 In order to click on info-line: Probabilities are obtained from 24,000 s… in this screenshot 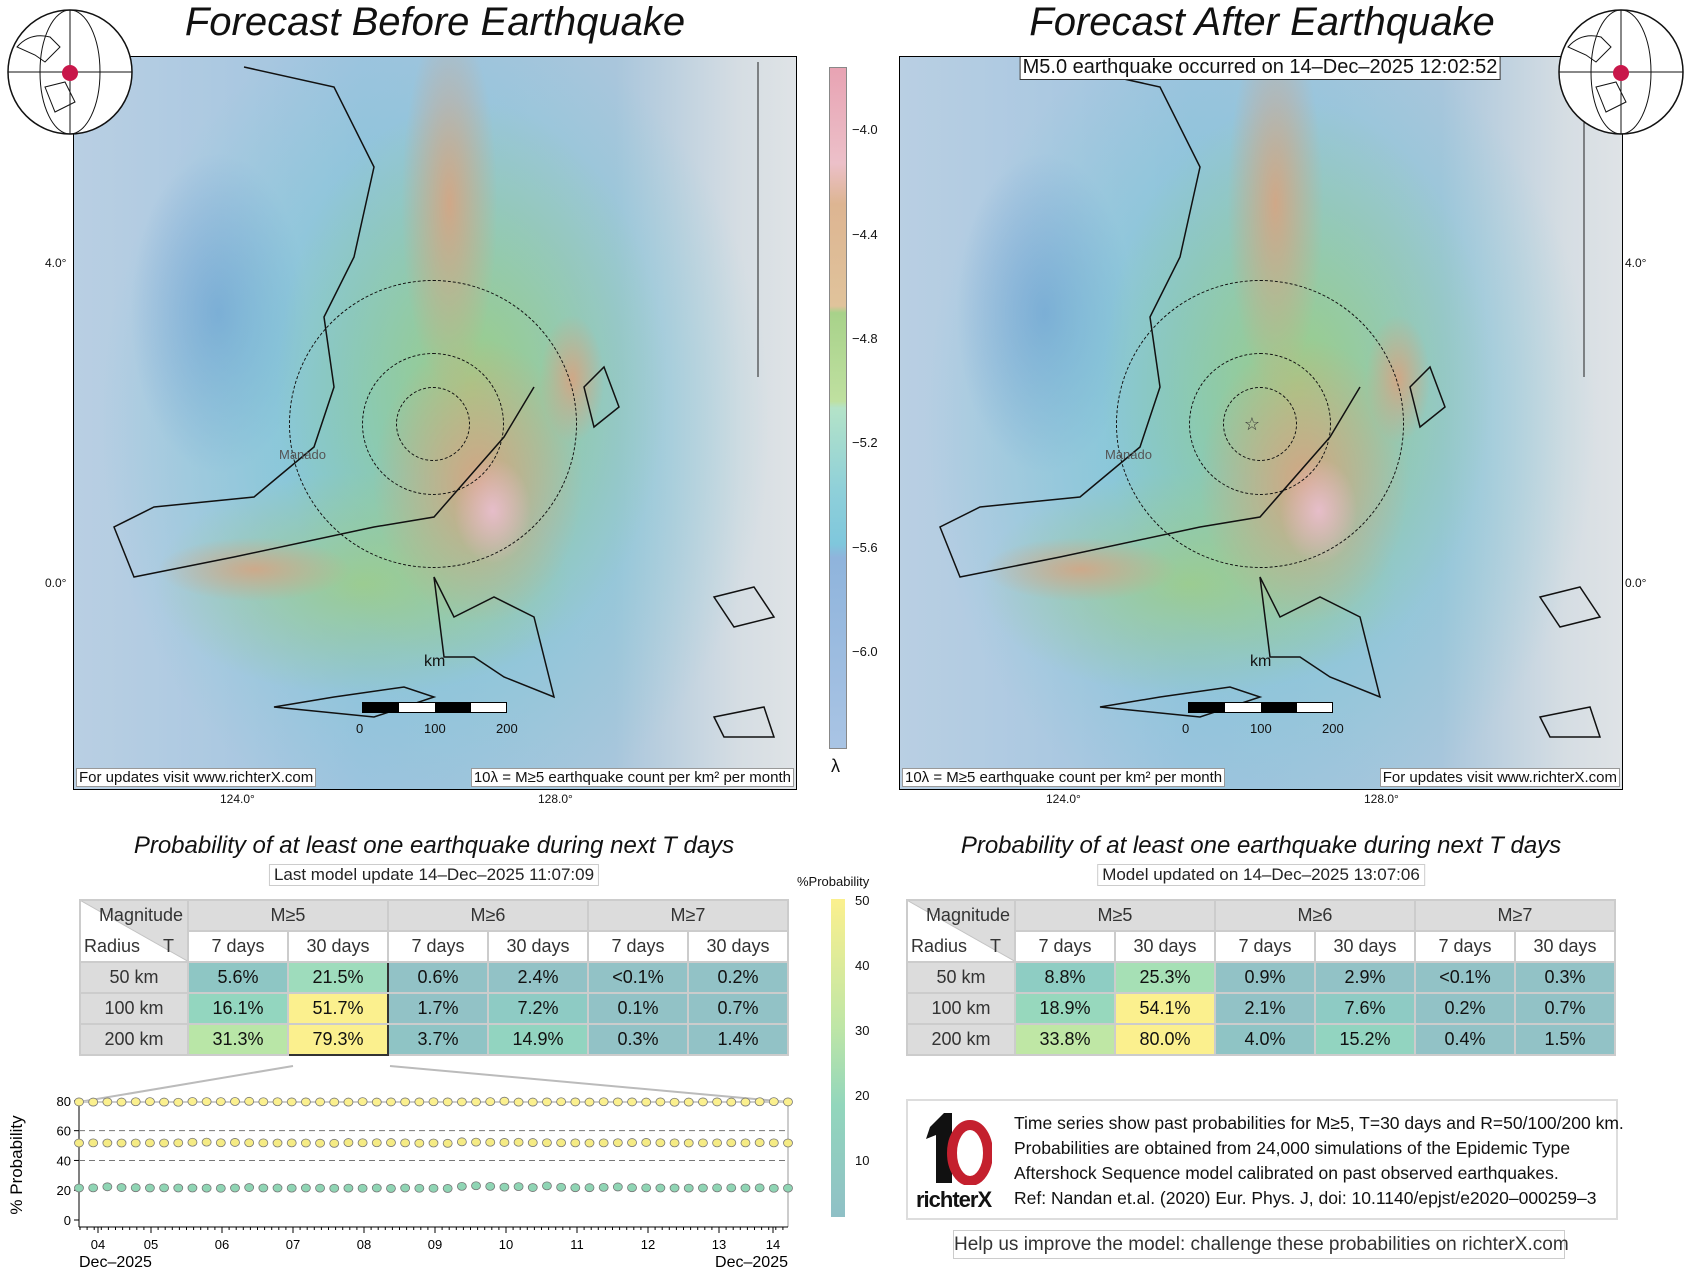, I will do `click(1292, 1148)`.